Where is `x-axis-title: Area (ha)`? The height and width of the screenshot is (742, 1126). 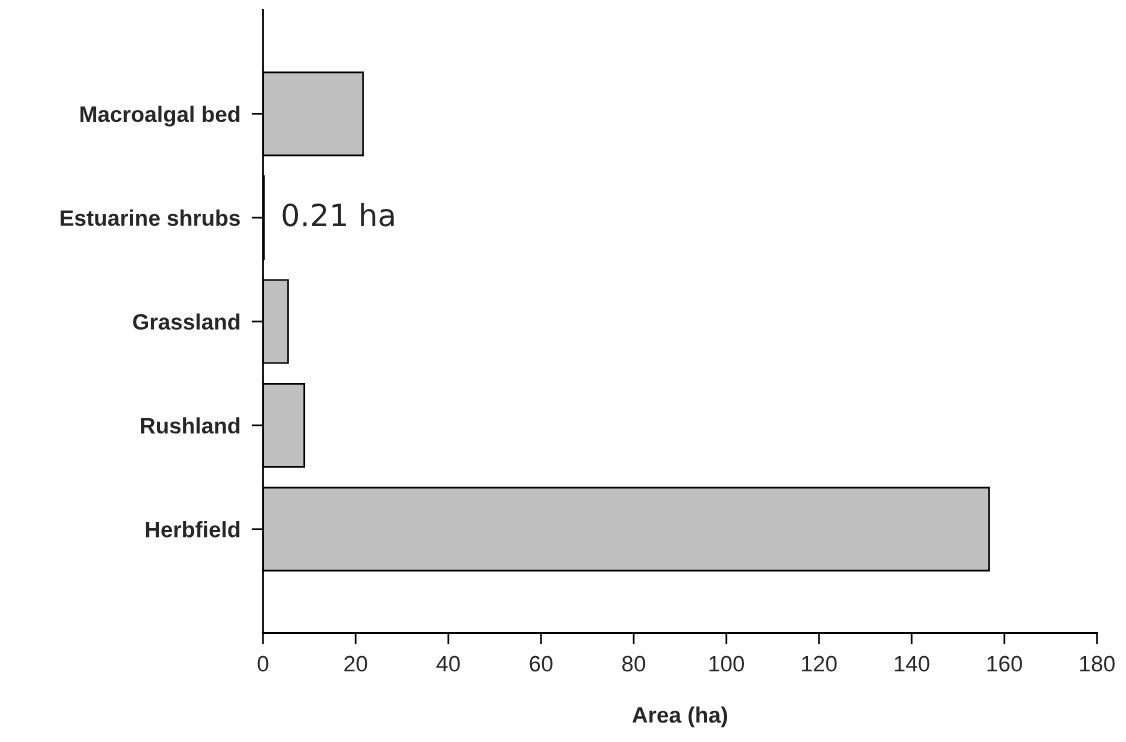
x-axis-title: Area (ha) is located at coordinates (680, 717).